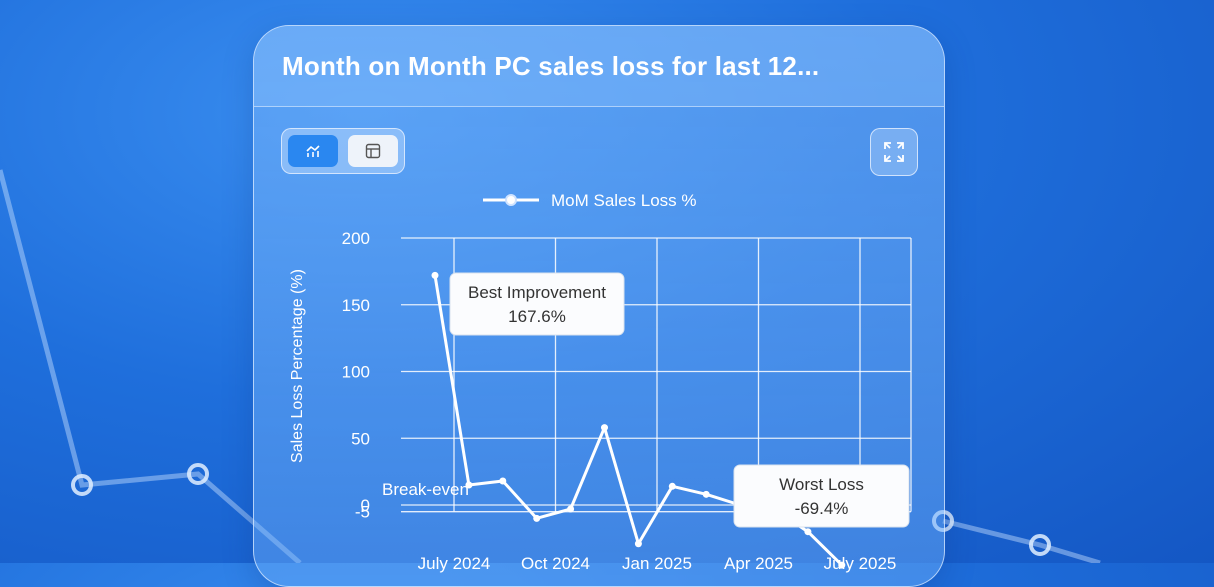  I want to click on legend-label: MoM Sales Loss %, so click(624, 200).